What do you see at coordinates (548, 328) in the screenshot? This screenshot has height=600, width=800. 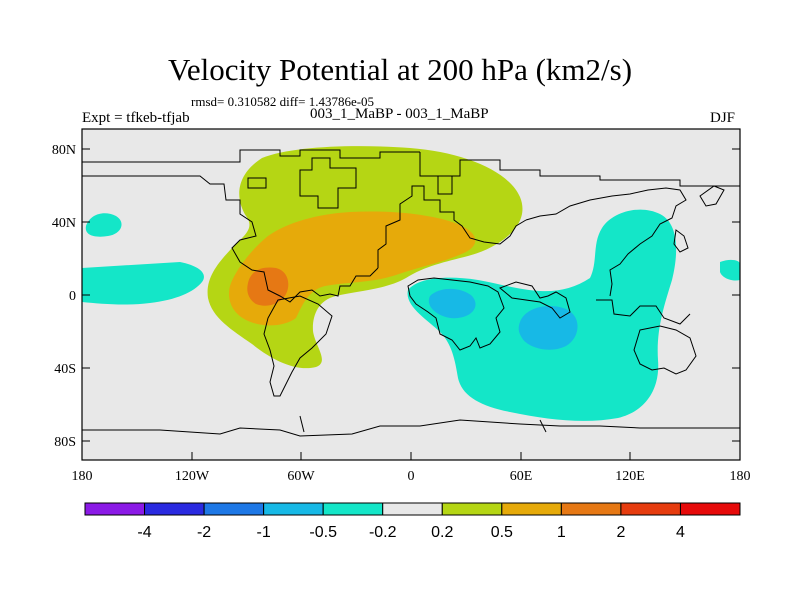 I see `negative-region-0-5-ocean` at bounding box center [548, 328].